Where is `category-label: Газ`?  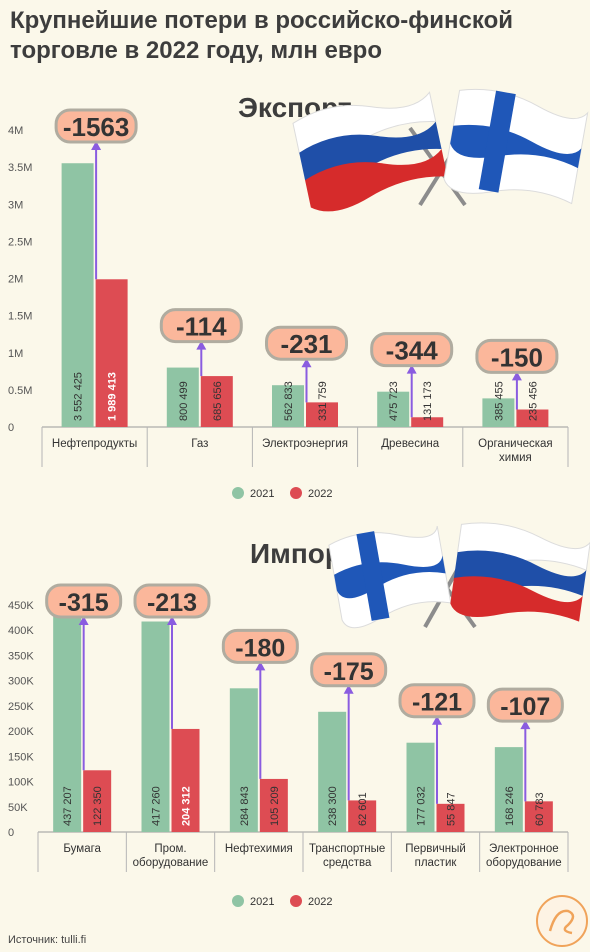 category-label: Газ is located at coordinates (199, 444).